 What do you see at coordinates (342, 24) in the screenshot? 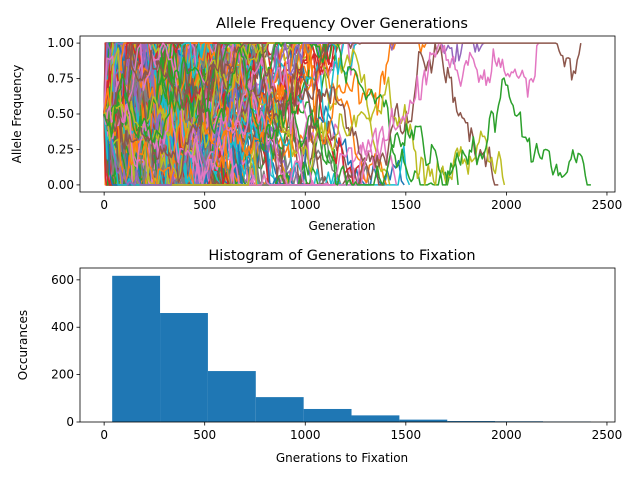
I see `allele-frequency-title: Allele Frequency Over Generations` at bounding box center [342, 24].